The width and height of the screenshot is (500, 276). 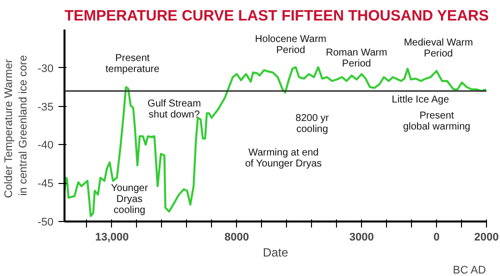 What do you see at coordinates (130, 199) in the screenshot?
I see `annotation: Younger Dryas cooling` at bounding box center [130, 199].